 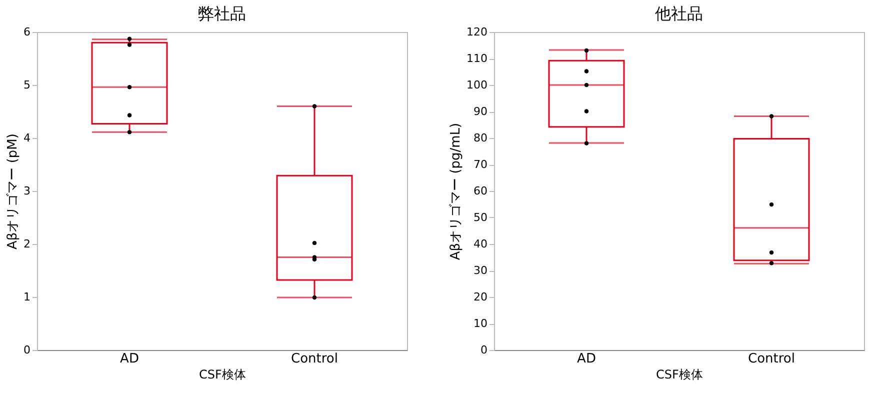 I want to click on y-tick-label: 10, so click(x=481, y=323).